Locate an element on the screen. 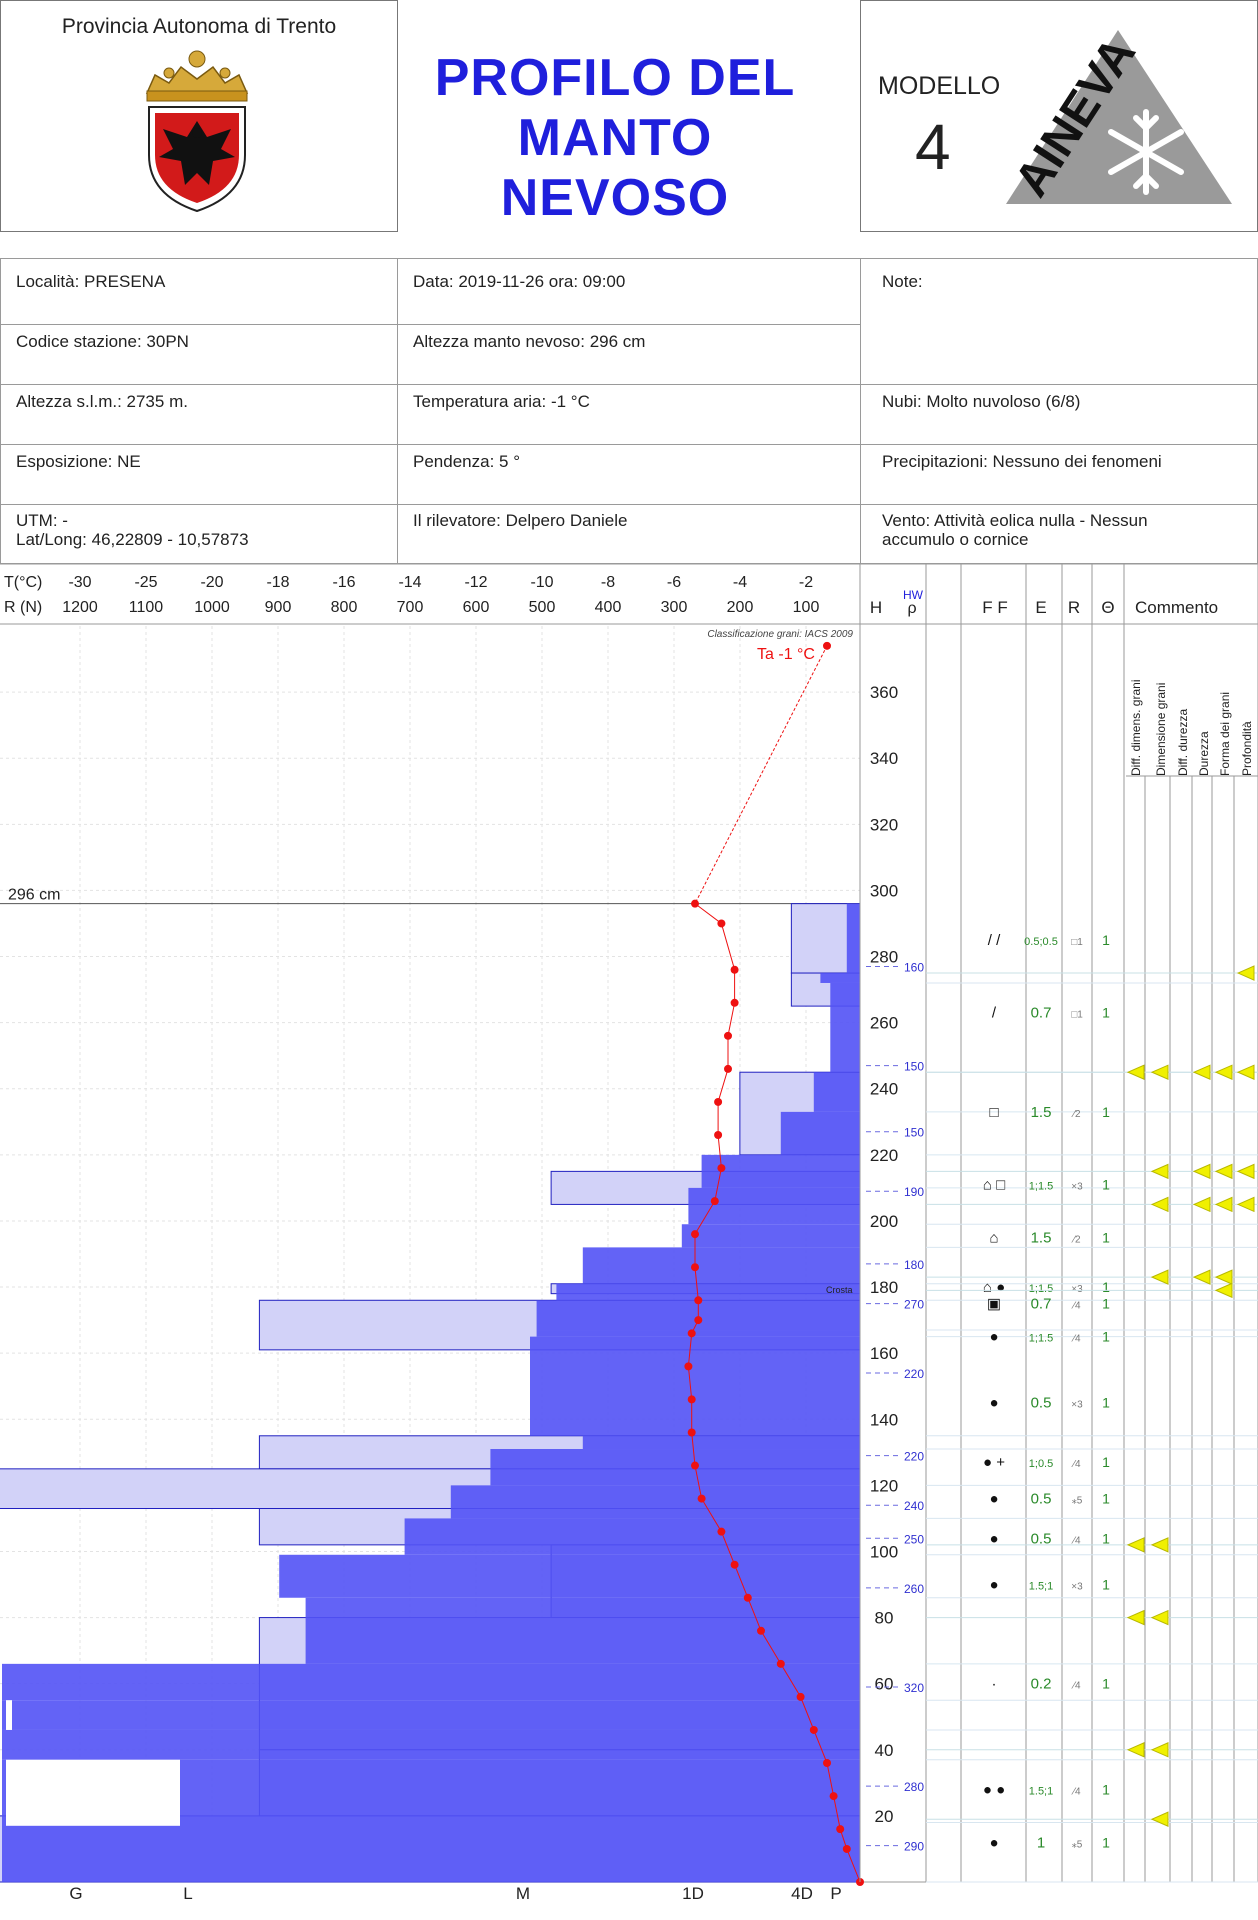 This screenshot has height=1920, width=1258. density-value: 190 is located at coordinates (914, 1192).